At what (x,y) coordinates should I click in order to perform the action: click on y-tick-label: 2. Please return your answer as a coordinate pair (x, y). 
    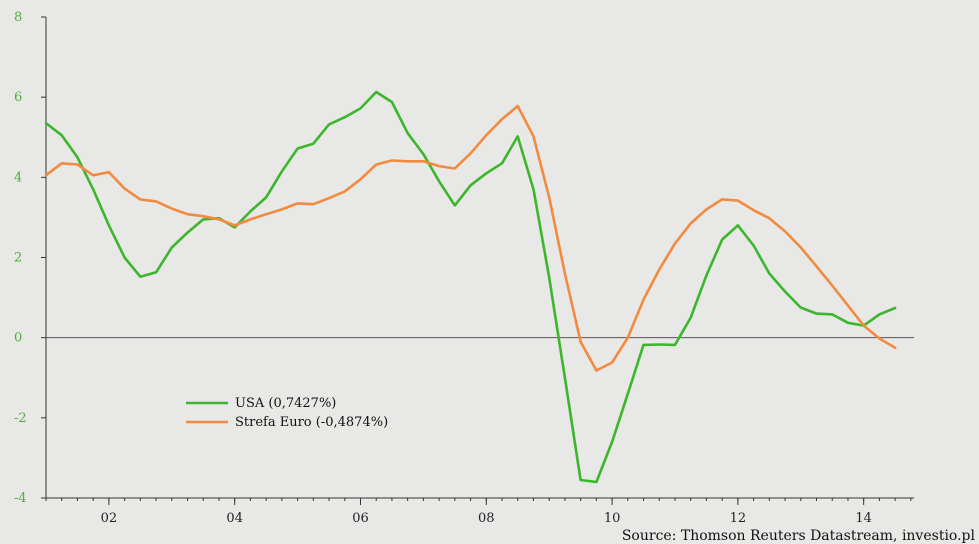
    Looking at the image, I should click on (18, 258).